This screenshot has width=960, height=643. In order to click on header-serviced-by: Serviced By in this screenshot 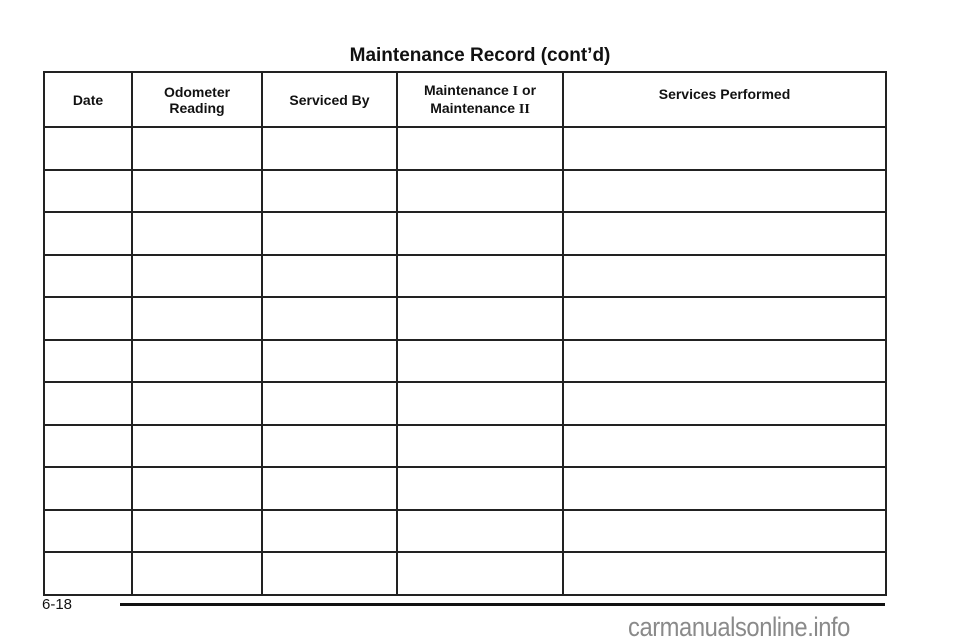, I will do `click(329, 99)`.